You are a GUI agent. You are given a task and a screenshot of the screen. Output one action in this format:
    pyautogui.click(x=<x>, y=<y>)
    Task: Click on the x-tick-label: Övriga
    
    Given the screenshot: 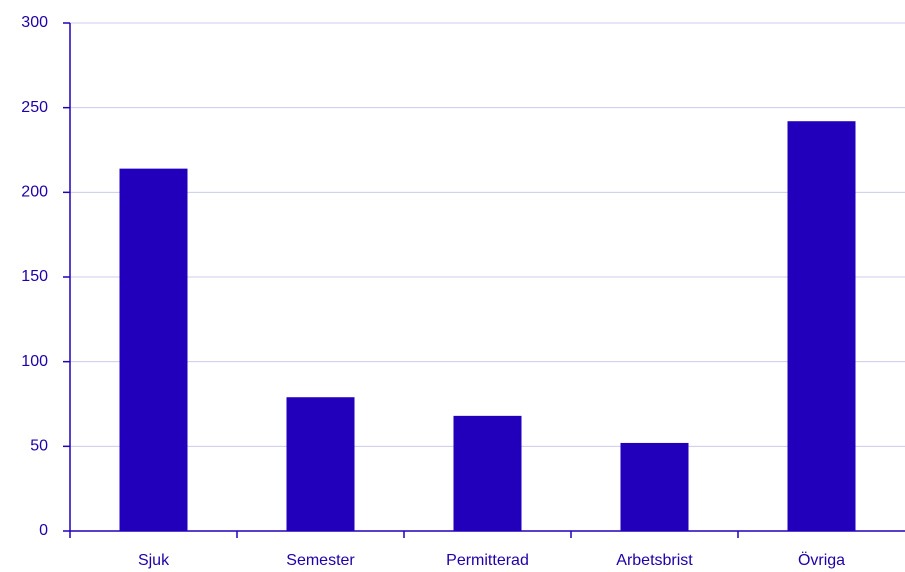 What is the action you would take?
    pyautogui.click(x=821, y=560)
    